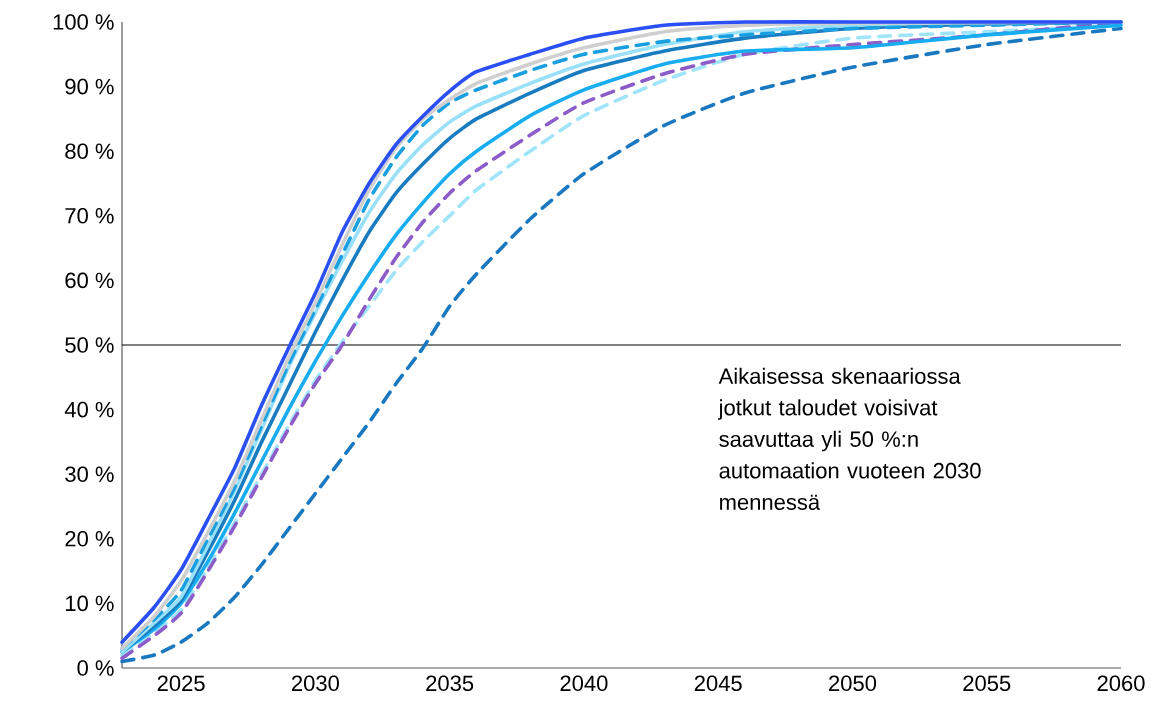  Describe the element at coordinates (853, 683) in the screenshot. I see `x-tick-label: 2050` at that location.